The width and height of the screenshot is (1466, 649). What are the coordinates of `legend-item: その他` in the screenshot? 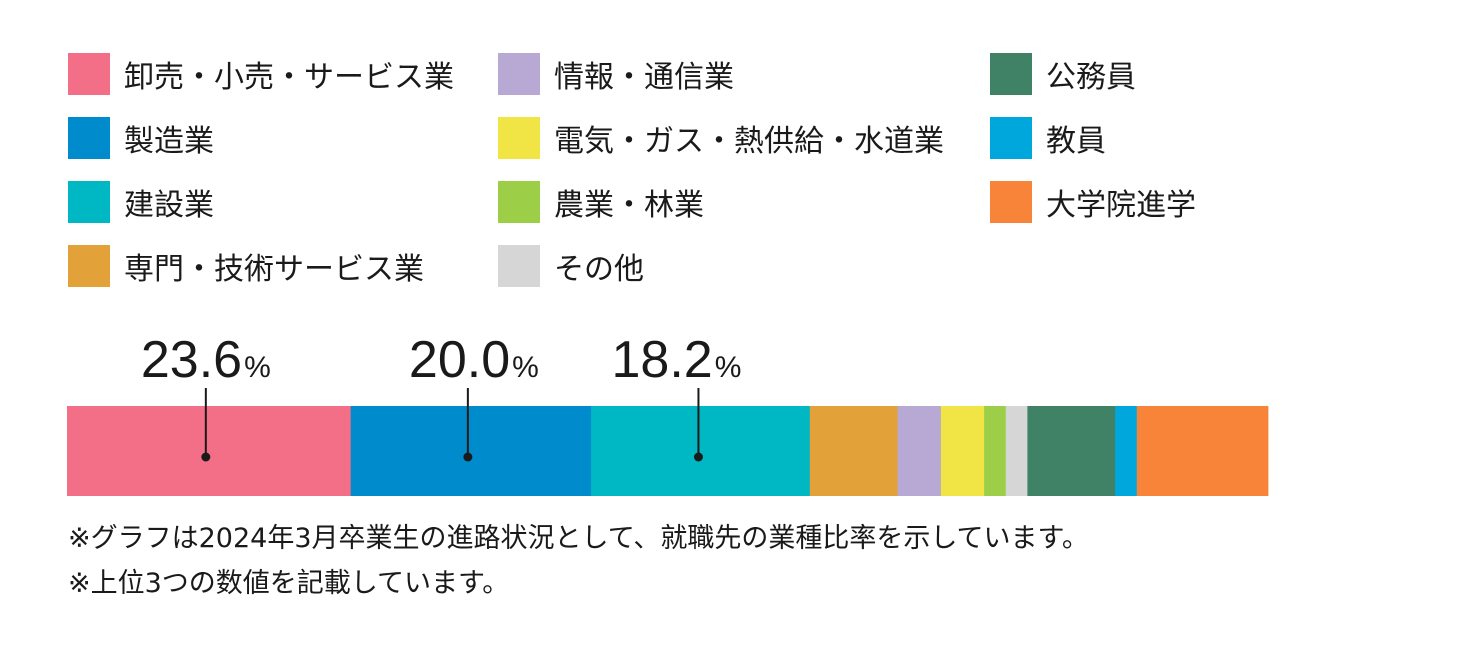 It's located at (571, 266).